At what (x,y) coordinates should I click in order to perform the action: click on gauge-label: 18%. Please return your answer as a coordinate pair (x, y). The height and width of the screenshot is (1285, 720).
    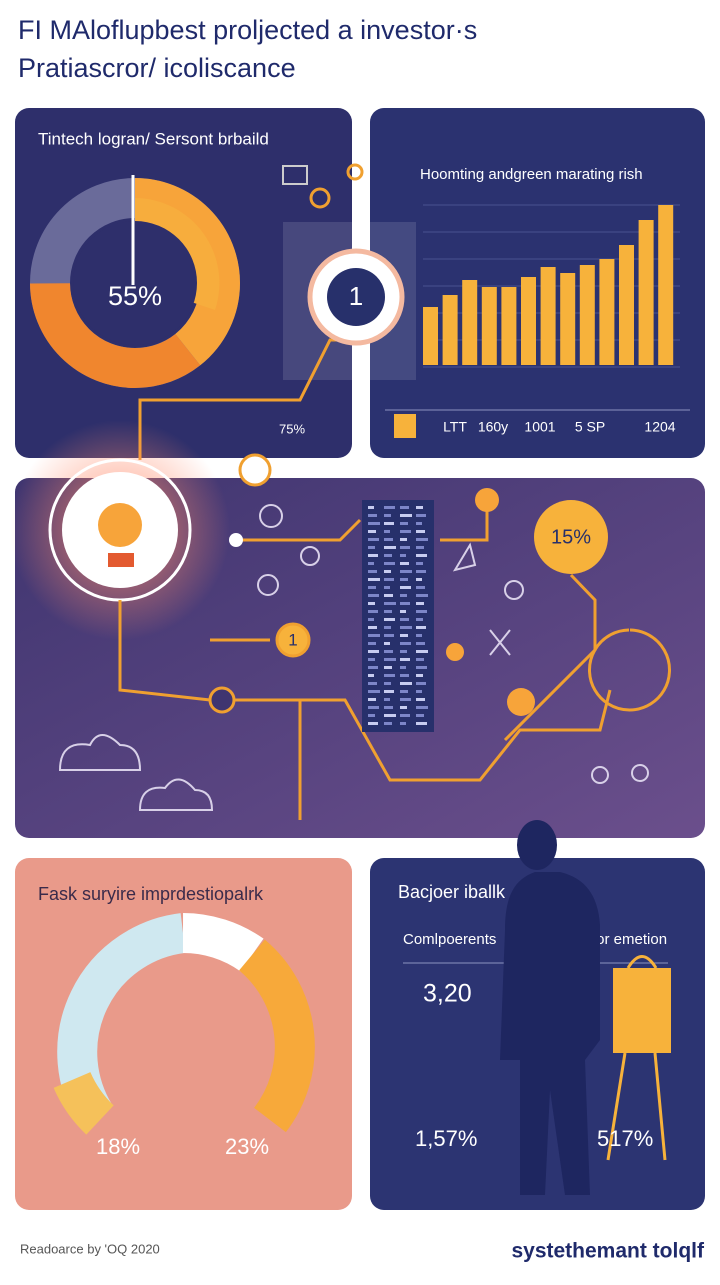
    Looking at the image, I should click on (118, 1146).